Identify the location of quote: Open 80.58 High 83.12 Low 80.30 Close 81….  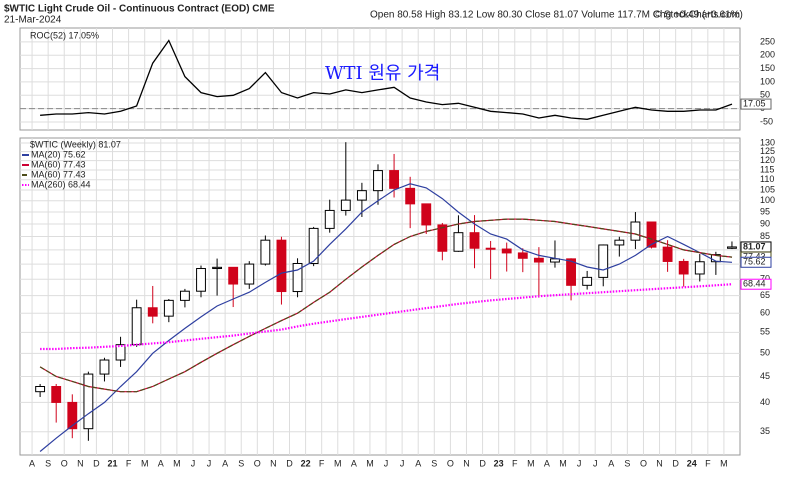
(556, 15).